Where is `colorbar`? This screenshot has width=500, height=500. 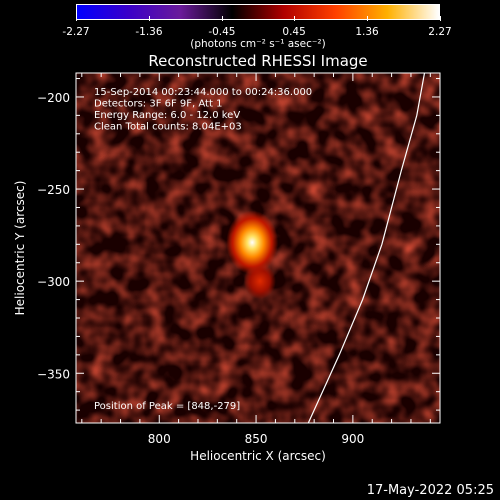
colorbar is located at coordinates (258, 12).